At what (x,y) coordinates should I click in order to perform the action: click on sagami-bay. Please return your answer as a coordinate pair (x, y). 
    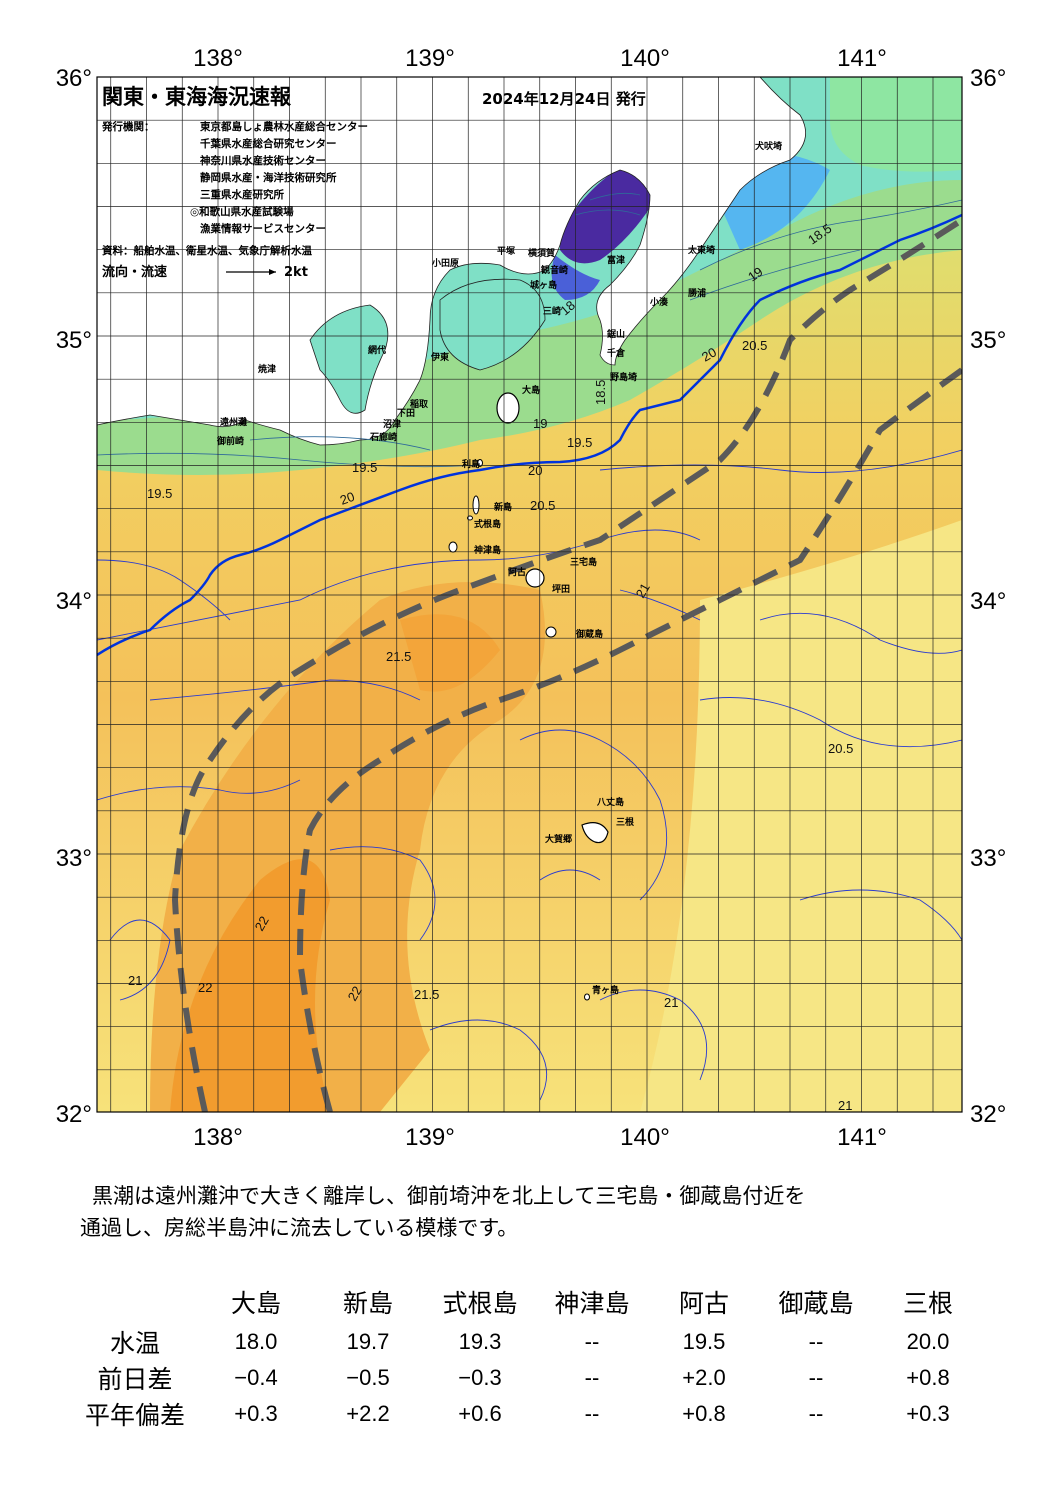
    Looking at the image, I should click on (492, 324).